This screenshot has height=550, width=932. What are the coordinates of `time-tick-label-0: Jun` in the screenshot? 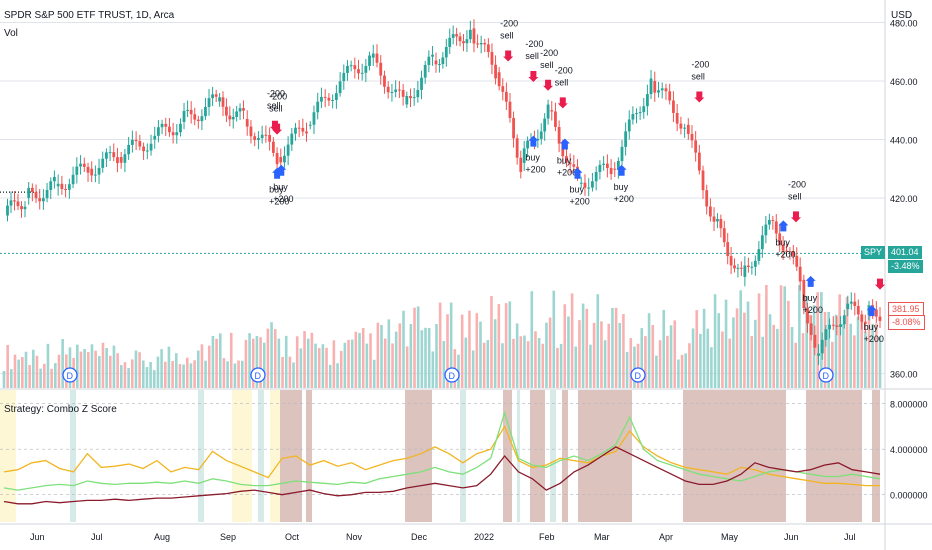 It's located at (37, 537).